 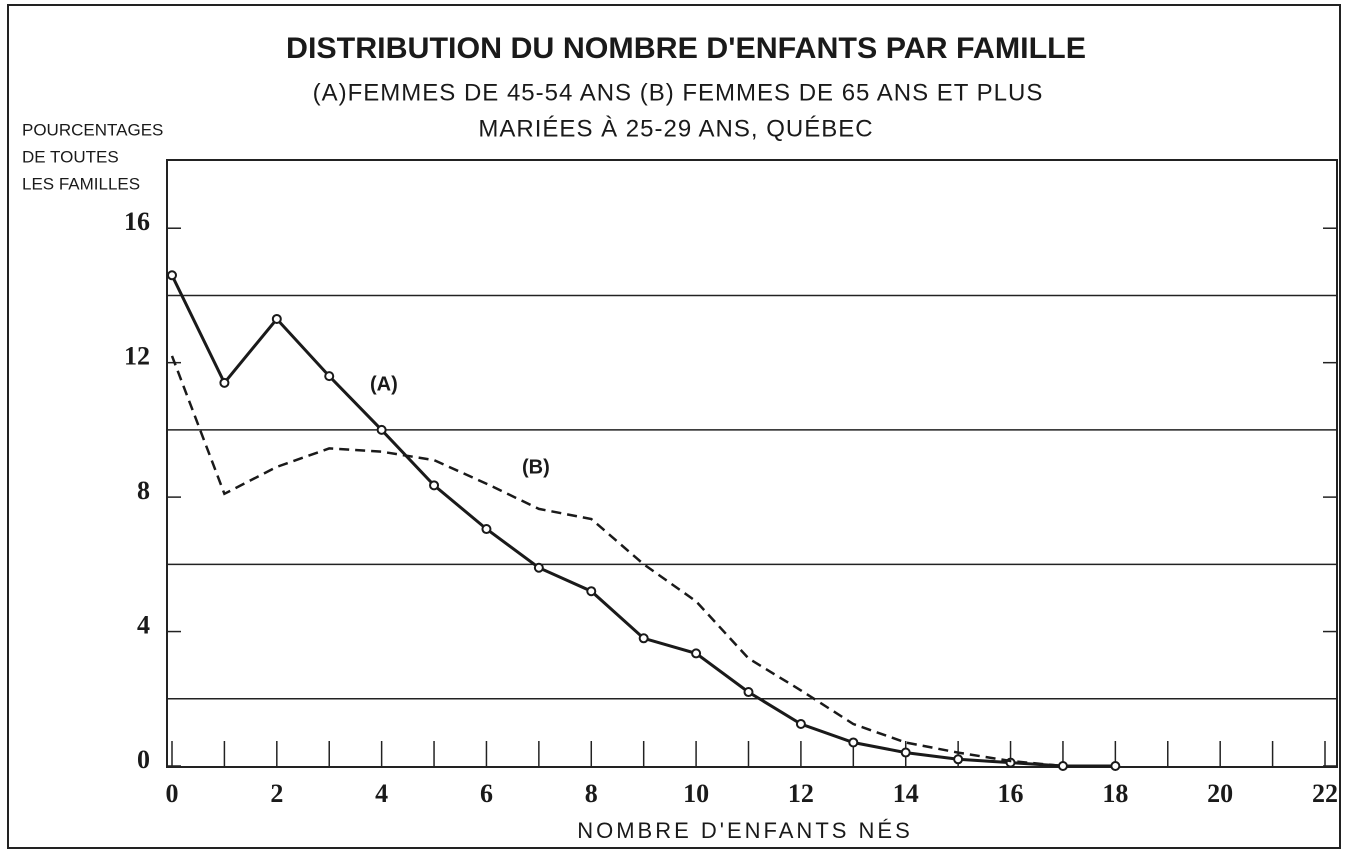 I want to click on x-tick-label: 22, so click(x=1325, y=793).